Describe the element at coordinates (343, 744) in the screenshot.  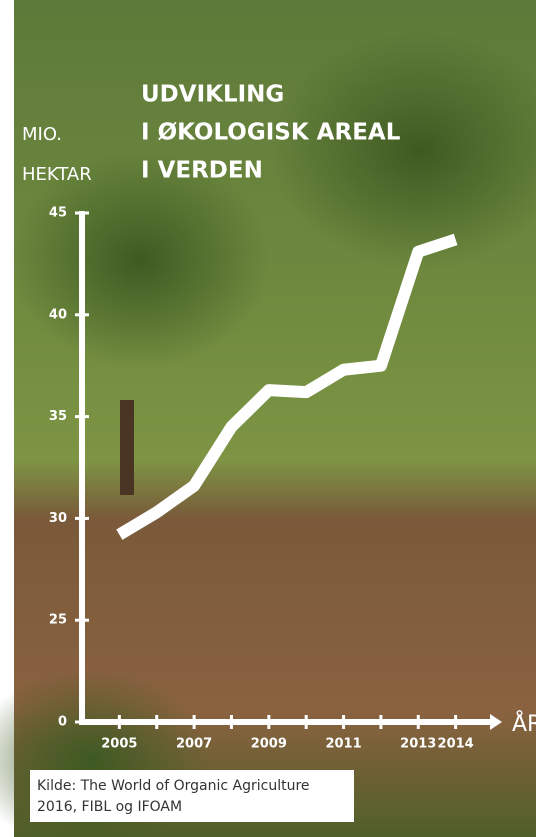
I see `x-tick-label: 2011` at that location.